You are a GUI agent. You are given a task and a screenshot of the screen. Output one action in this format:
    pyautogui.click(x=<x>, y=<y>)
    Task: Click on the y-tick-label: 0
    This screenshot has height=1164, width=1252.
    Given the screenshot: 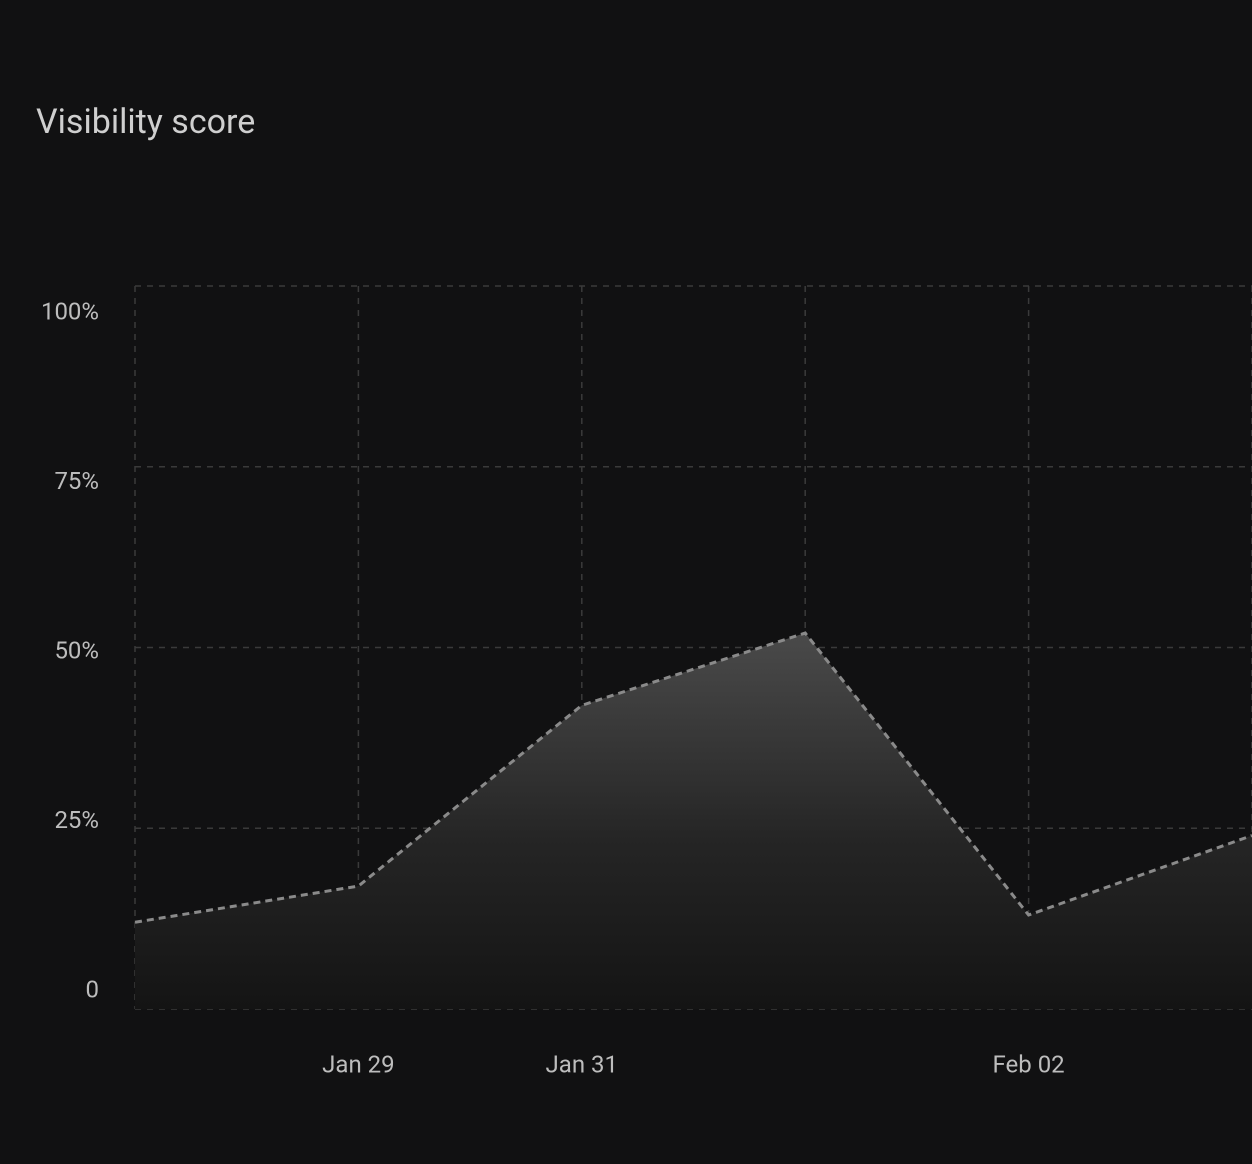 What is the action you would take?
    pyautogui.click(x=93, y=989)
    